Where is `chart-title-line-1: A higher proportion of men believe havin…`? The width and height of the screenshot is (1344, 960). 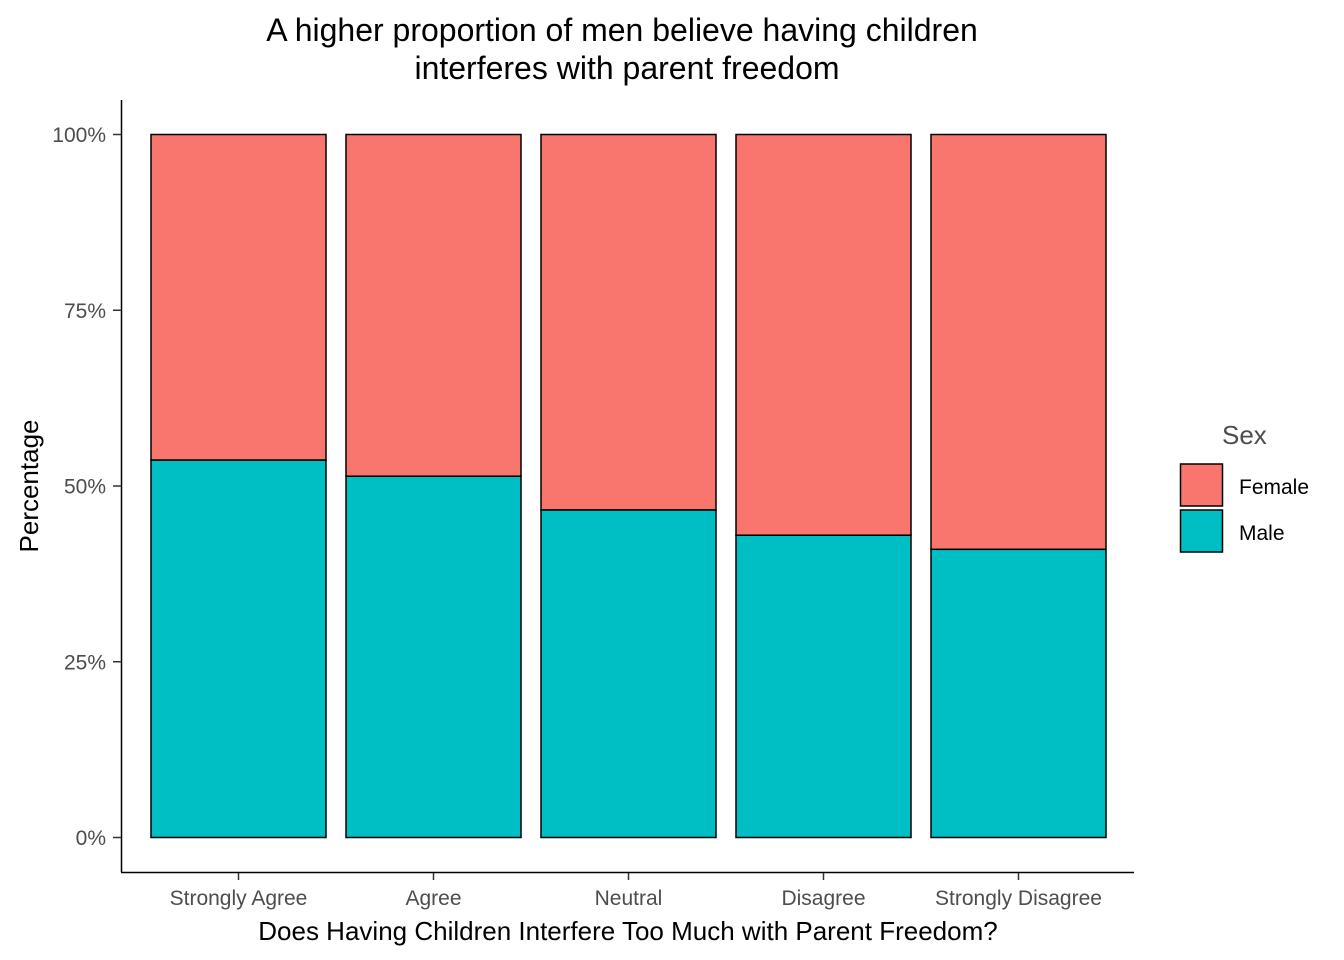 chart-title-line-1: A higher proportion of men believe havin… is located at coordinates (622, 30).